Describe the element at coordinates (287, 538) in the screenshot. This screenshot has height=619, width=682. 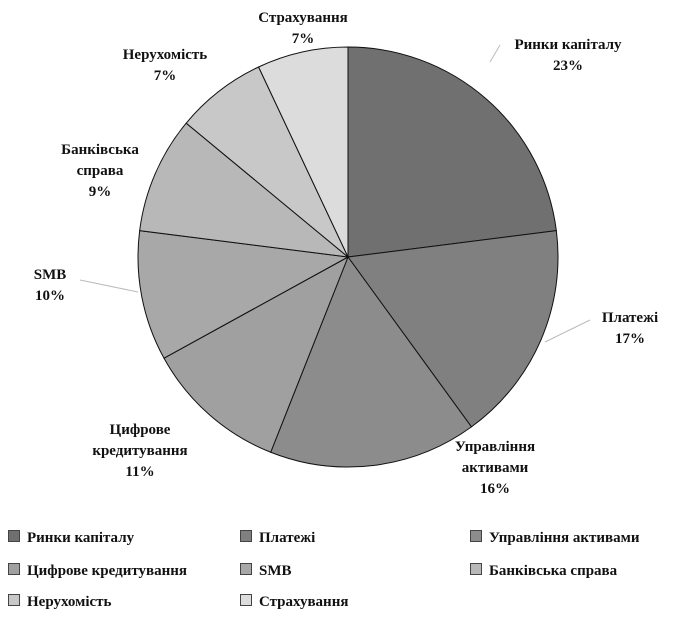
I see `legend-label: Платежі` at that location.